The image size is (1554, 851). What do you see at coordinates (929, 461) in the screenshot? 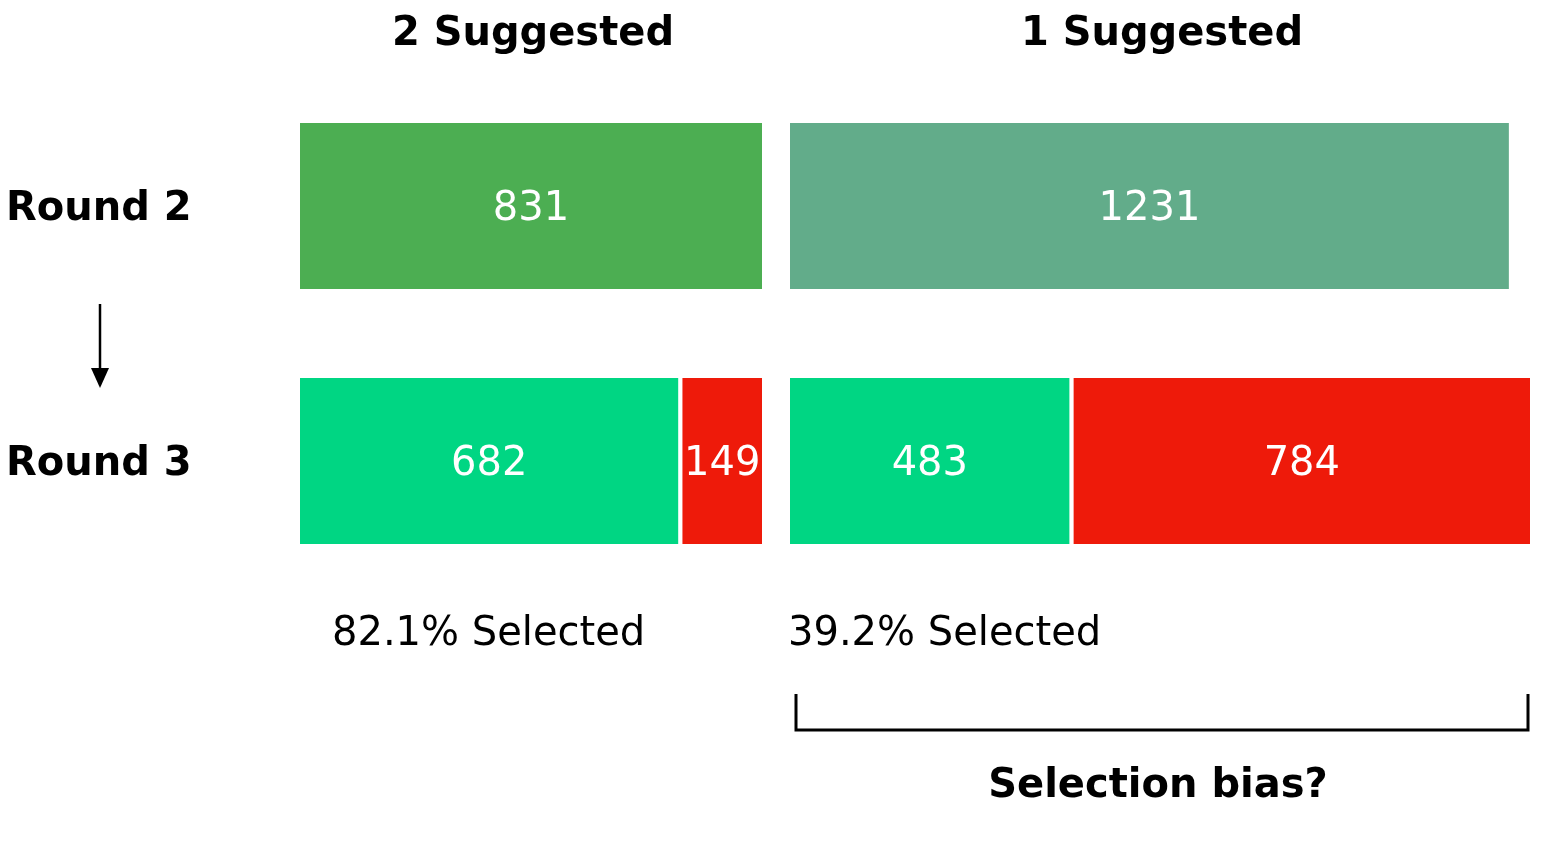
I see `data-label: 483` at bounding box center [929, 461].